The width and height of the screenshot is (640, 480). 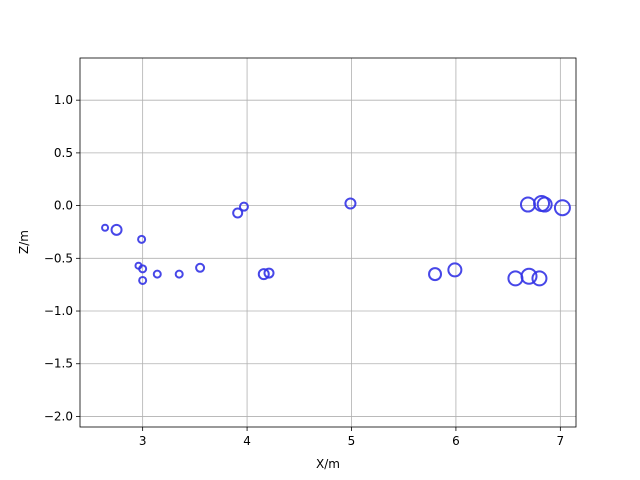 What do you see at coordinates (561, 441) in the screenshot?
I see `x-tick-label: 7` at bounding box center [561, 441].